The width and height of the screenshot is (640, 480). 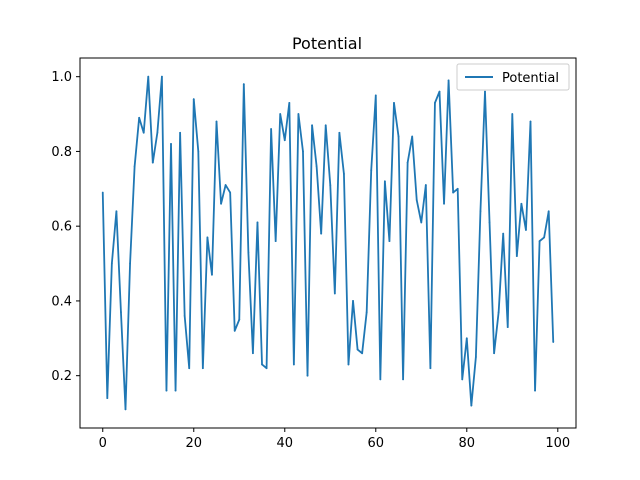 I want to click on y-tick-label: 0.6, so click(x=61, y=227).